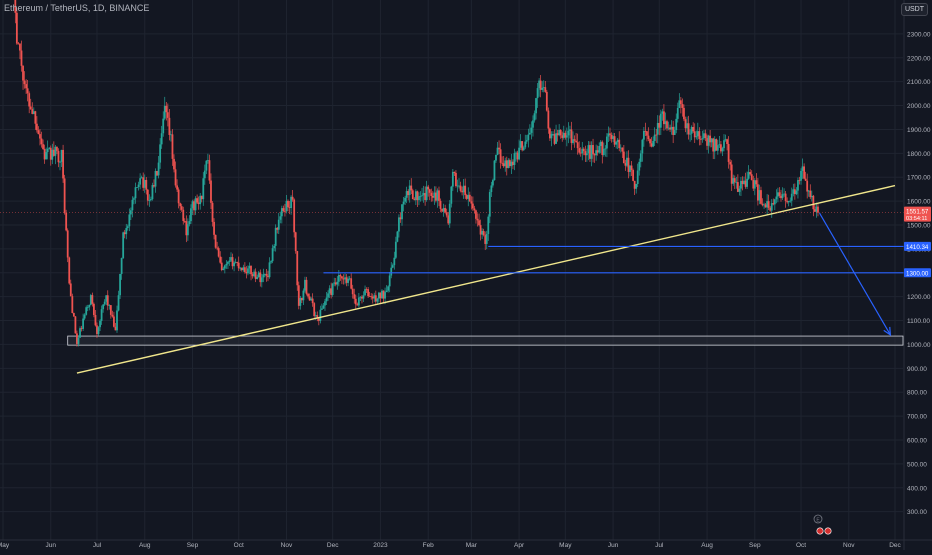 The image size is (932, 555). Describe the element at coordinates (380, 545) in the screenshot. I see `time-axis-label: 2023` at that location.